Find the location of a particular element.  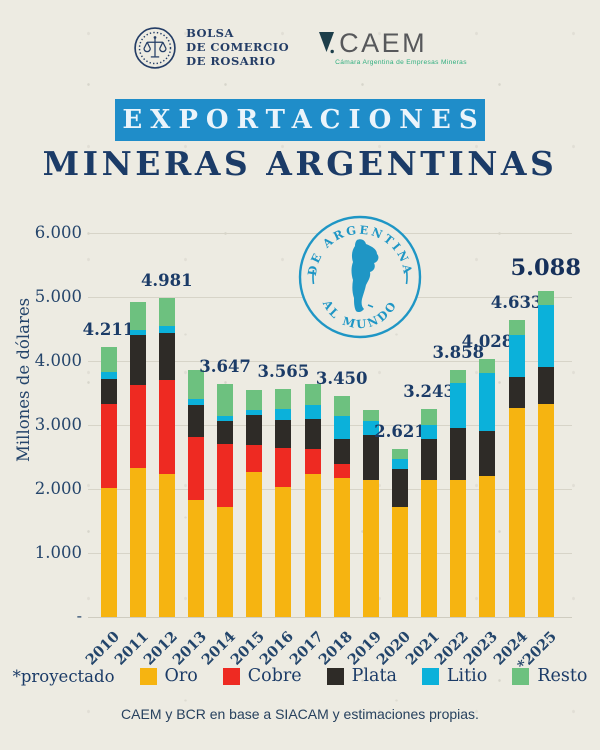

bar-segment-litio-2019 is located at coordinates (370, 427).